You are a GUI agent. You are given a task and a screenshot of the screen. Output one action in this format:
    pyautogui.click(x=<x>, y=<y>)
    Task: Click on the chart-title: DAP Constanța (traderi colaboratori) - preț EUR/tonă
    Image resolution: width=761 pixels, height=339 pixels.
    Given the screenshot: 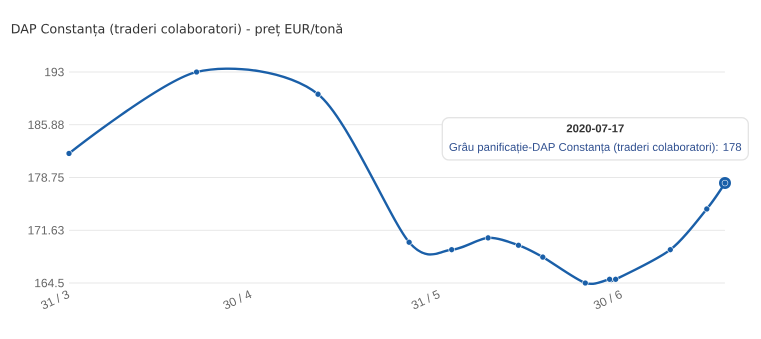 What is the action you would take?
    pyautogui.click(x=177, y=30)
    